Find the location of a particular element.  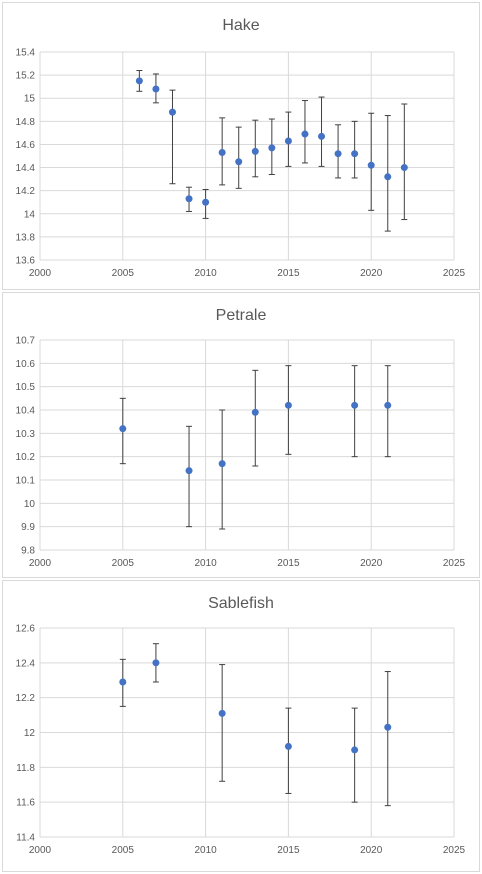

y-tick-label: 13.6 is located at coordinates (26, 261).